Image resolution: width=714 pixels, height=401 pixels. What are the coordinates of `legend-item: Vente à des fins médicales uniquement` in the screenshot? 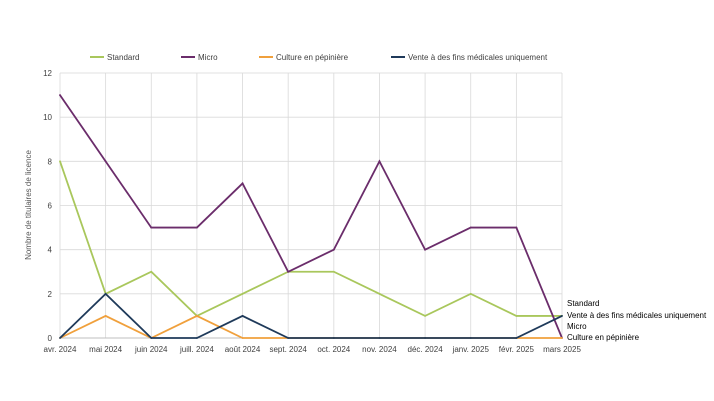 It's located at (469, 57).